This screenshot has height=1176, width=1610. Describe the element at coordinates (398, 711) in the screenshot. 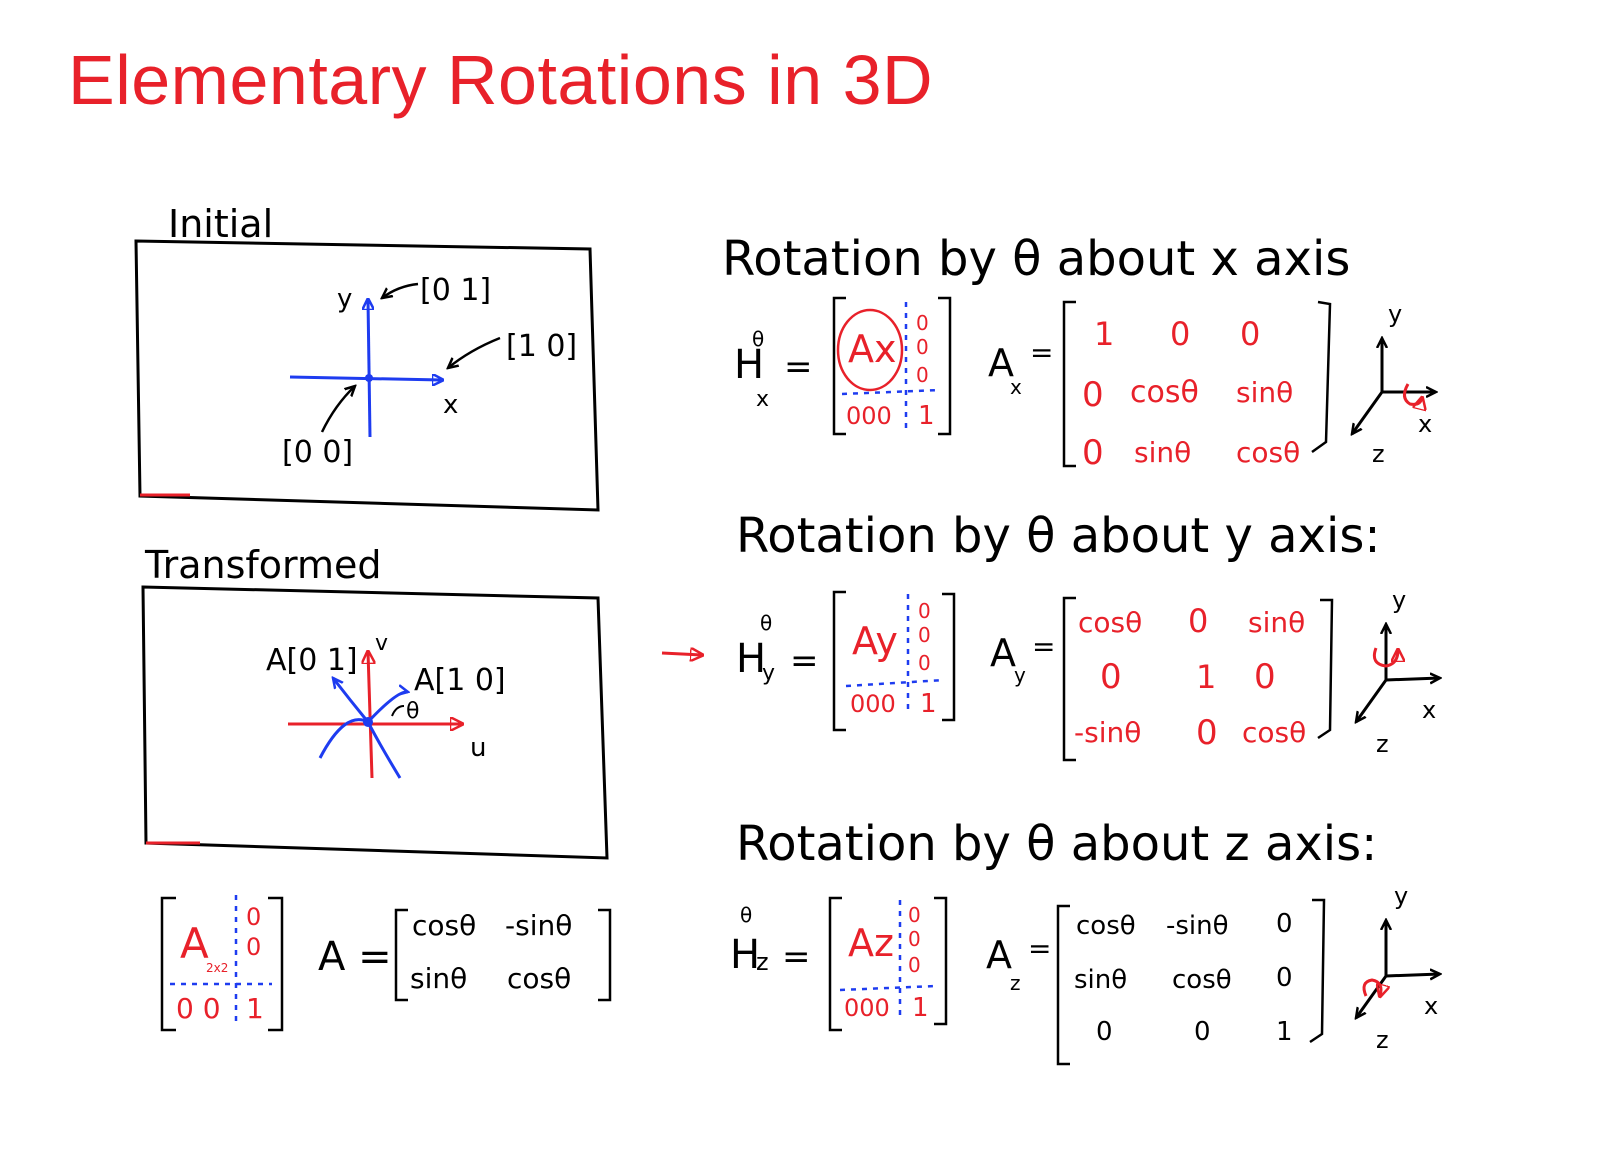

I see `angle-arc` at that location.